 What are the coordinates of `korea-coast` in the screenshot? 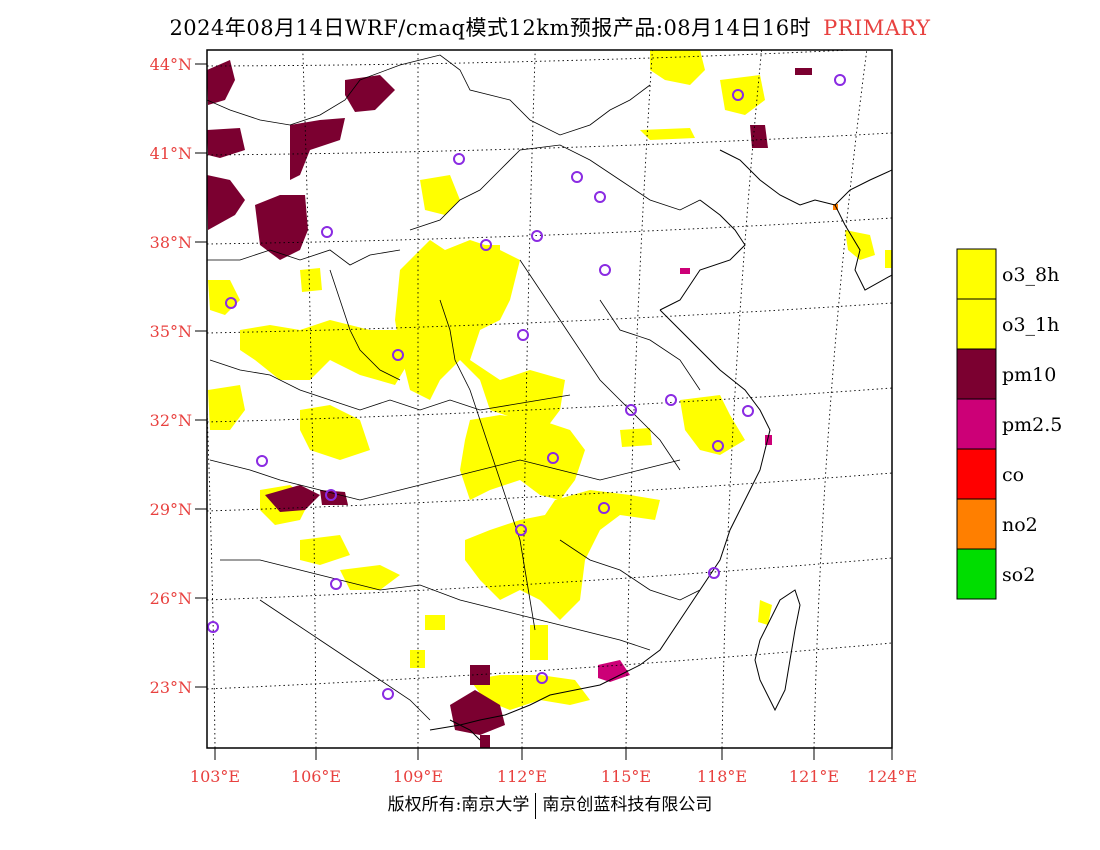 It's located at (863, 230).